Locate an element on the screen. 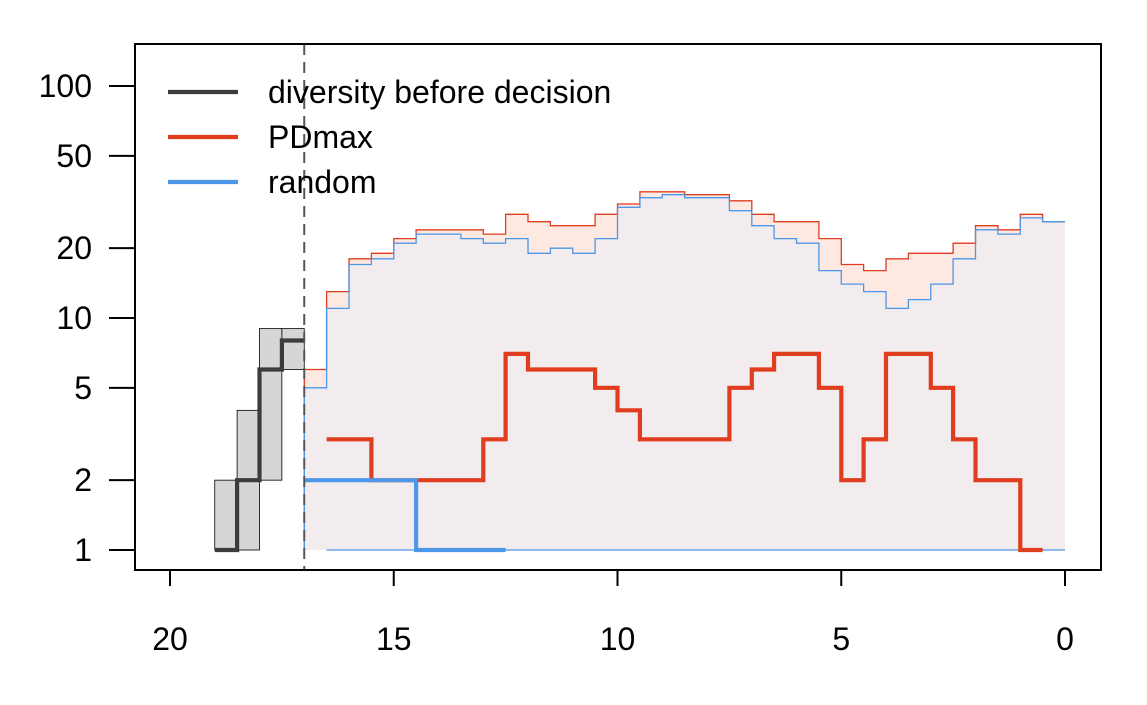  x-tick-label: 15 is located at coordinates (394, 639).